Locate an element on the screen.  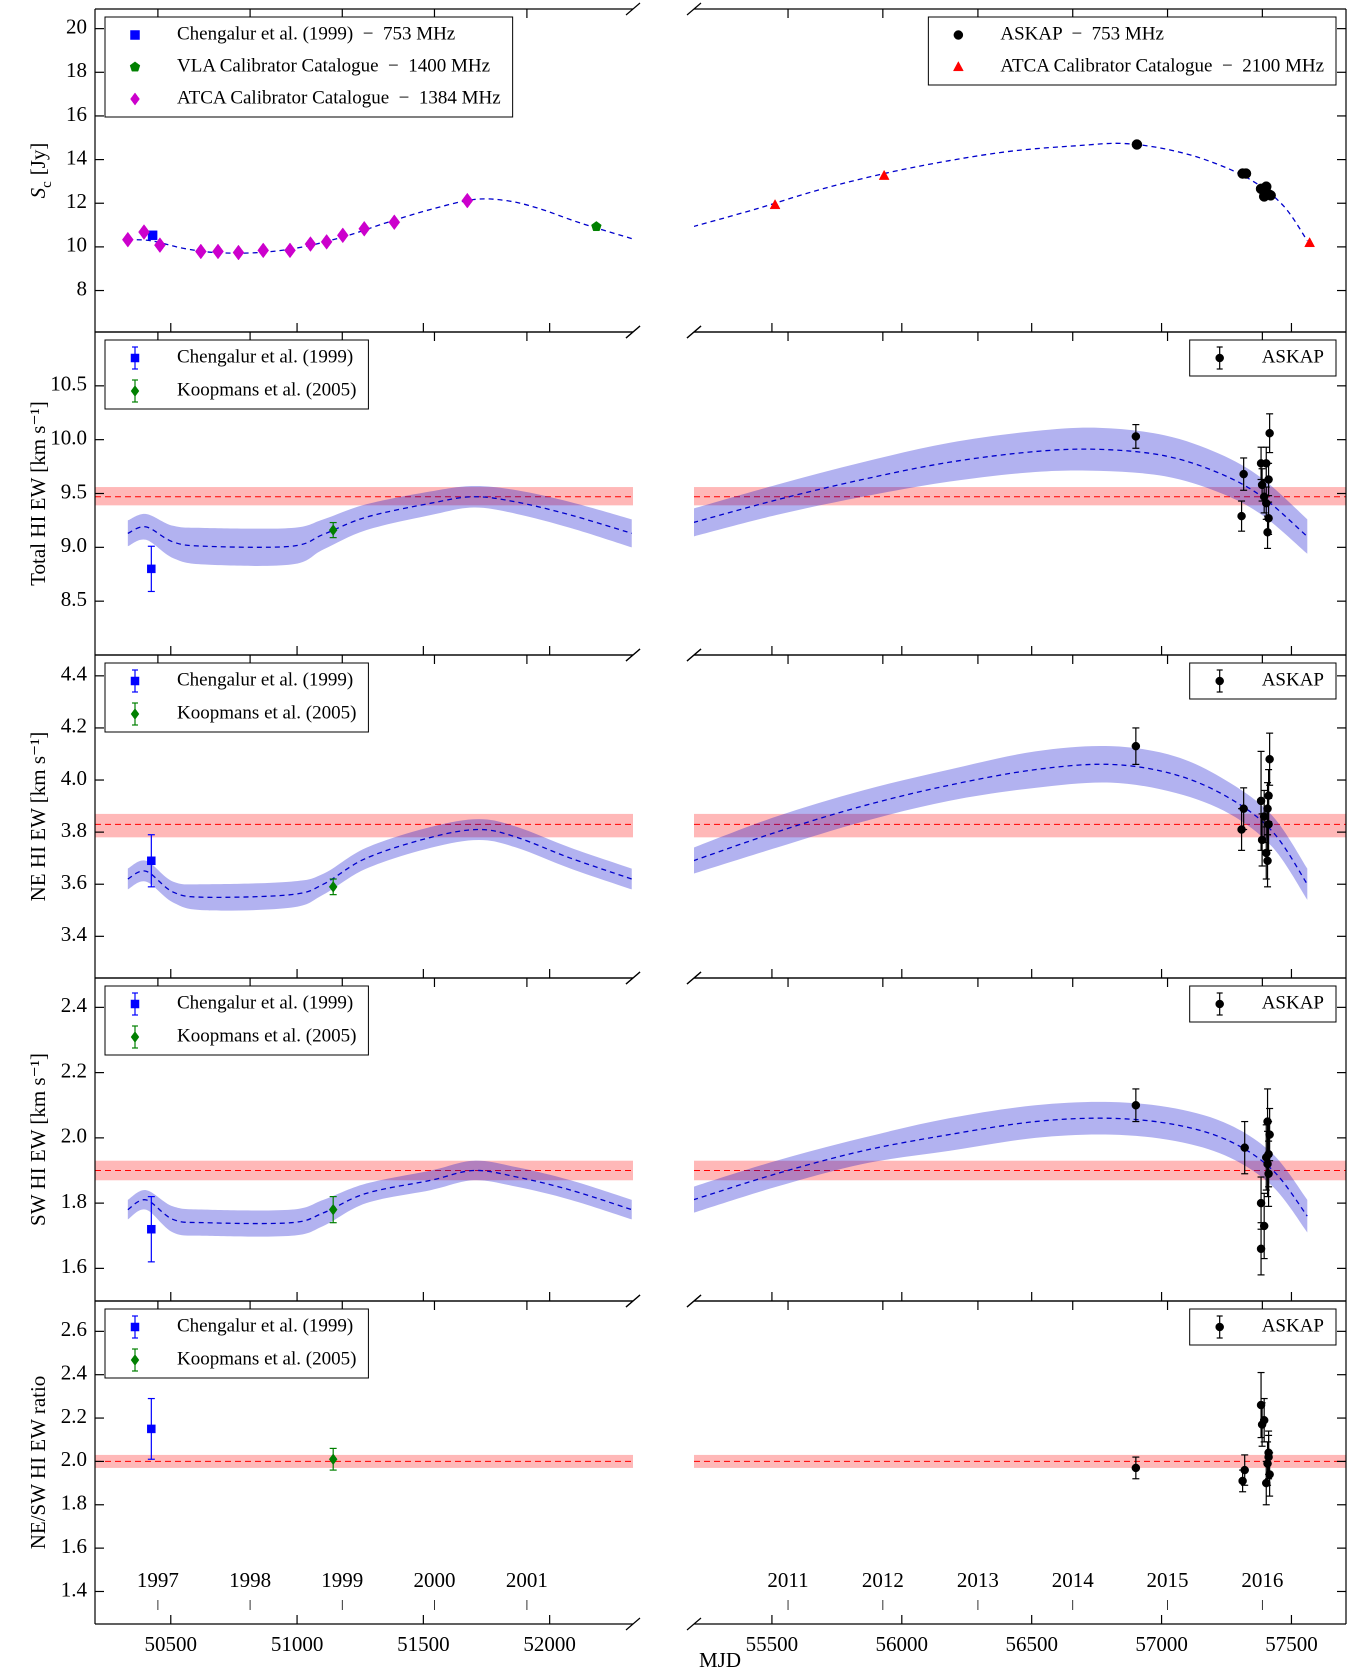
x-tick-label: 52000 is located at coordinates (549, 1644).